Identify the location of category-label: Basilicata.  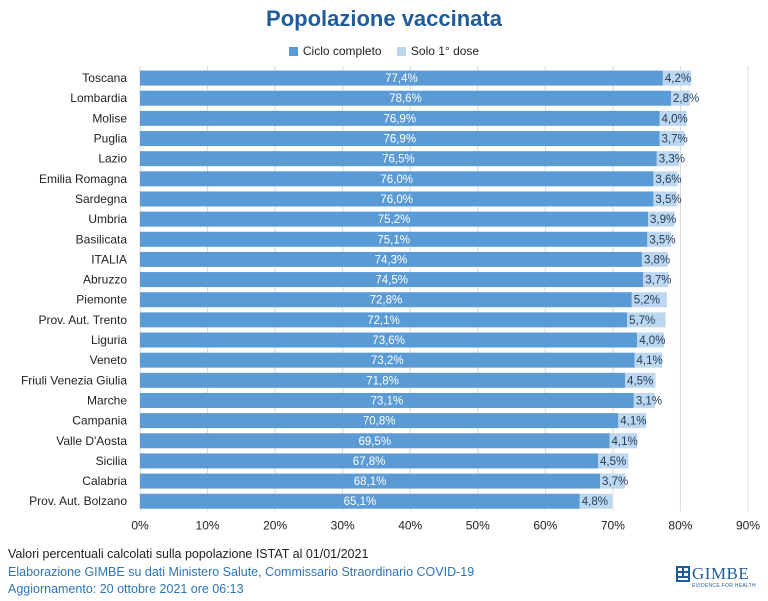
(102, 239).